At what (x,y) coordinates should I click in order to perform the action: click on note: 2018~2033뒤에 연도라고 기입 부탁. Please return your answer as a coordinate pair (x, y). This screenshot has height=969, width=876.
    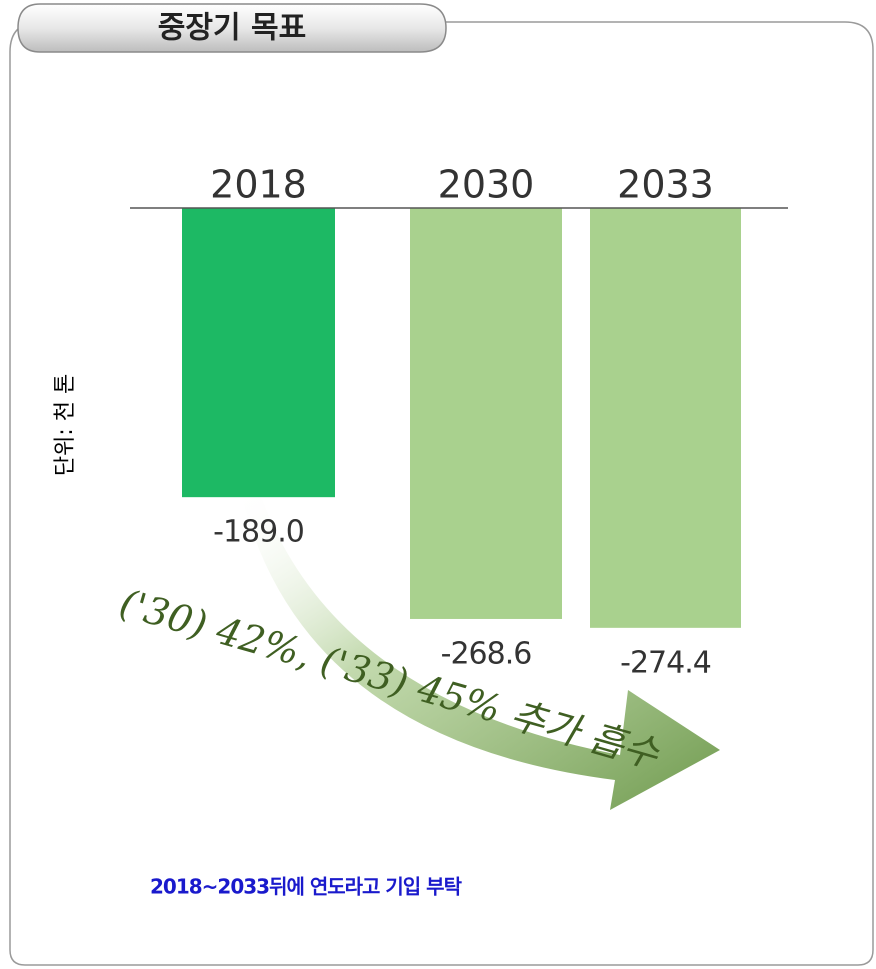
    Looking at the image, I should click on (306, 887).